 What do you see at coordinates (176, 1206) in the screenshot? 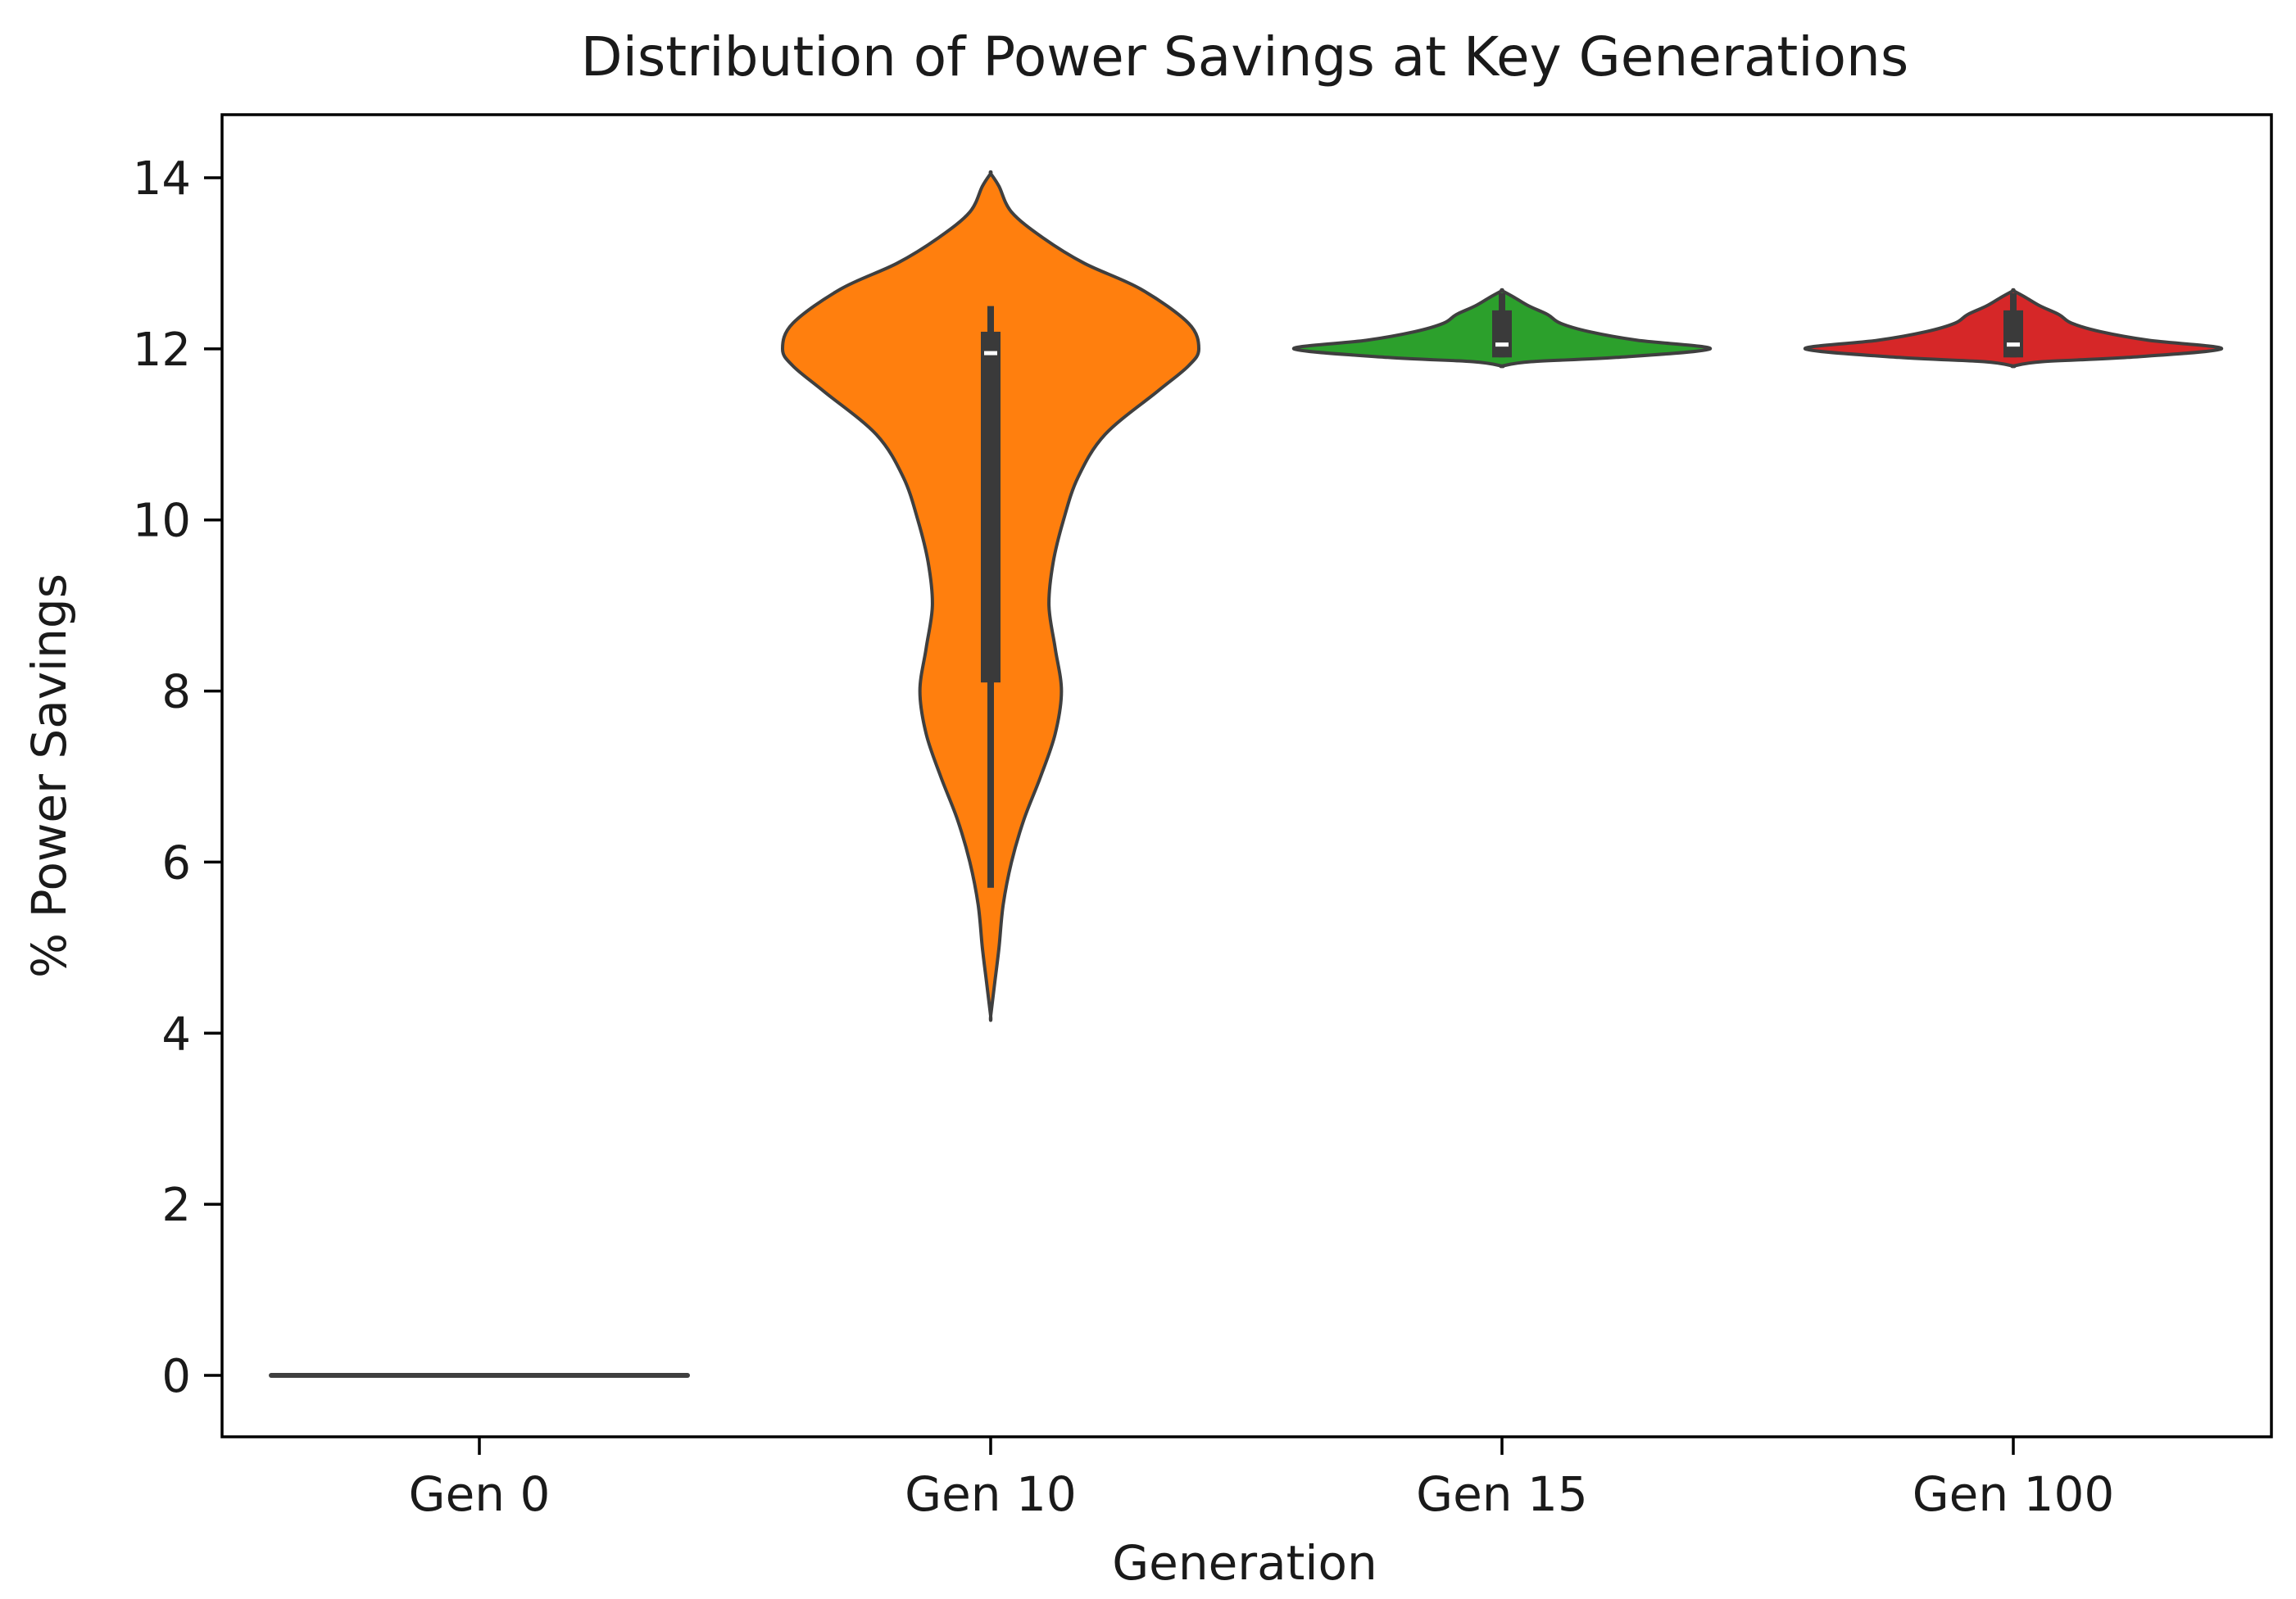
I see `y-tick-label: 2` at bounding box center [176, 1206].